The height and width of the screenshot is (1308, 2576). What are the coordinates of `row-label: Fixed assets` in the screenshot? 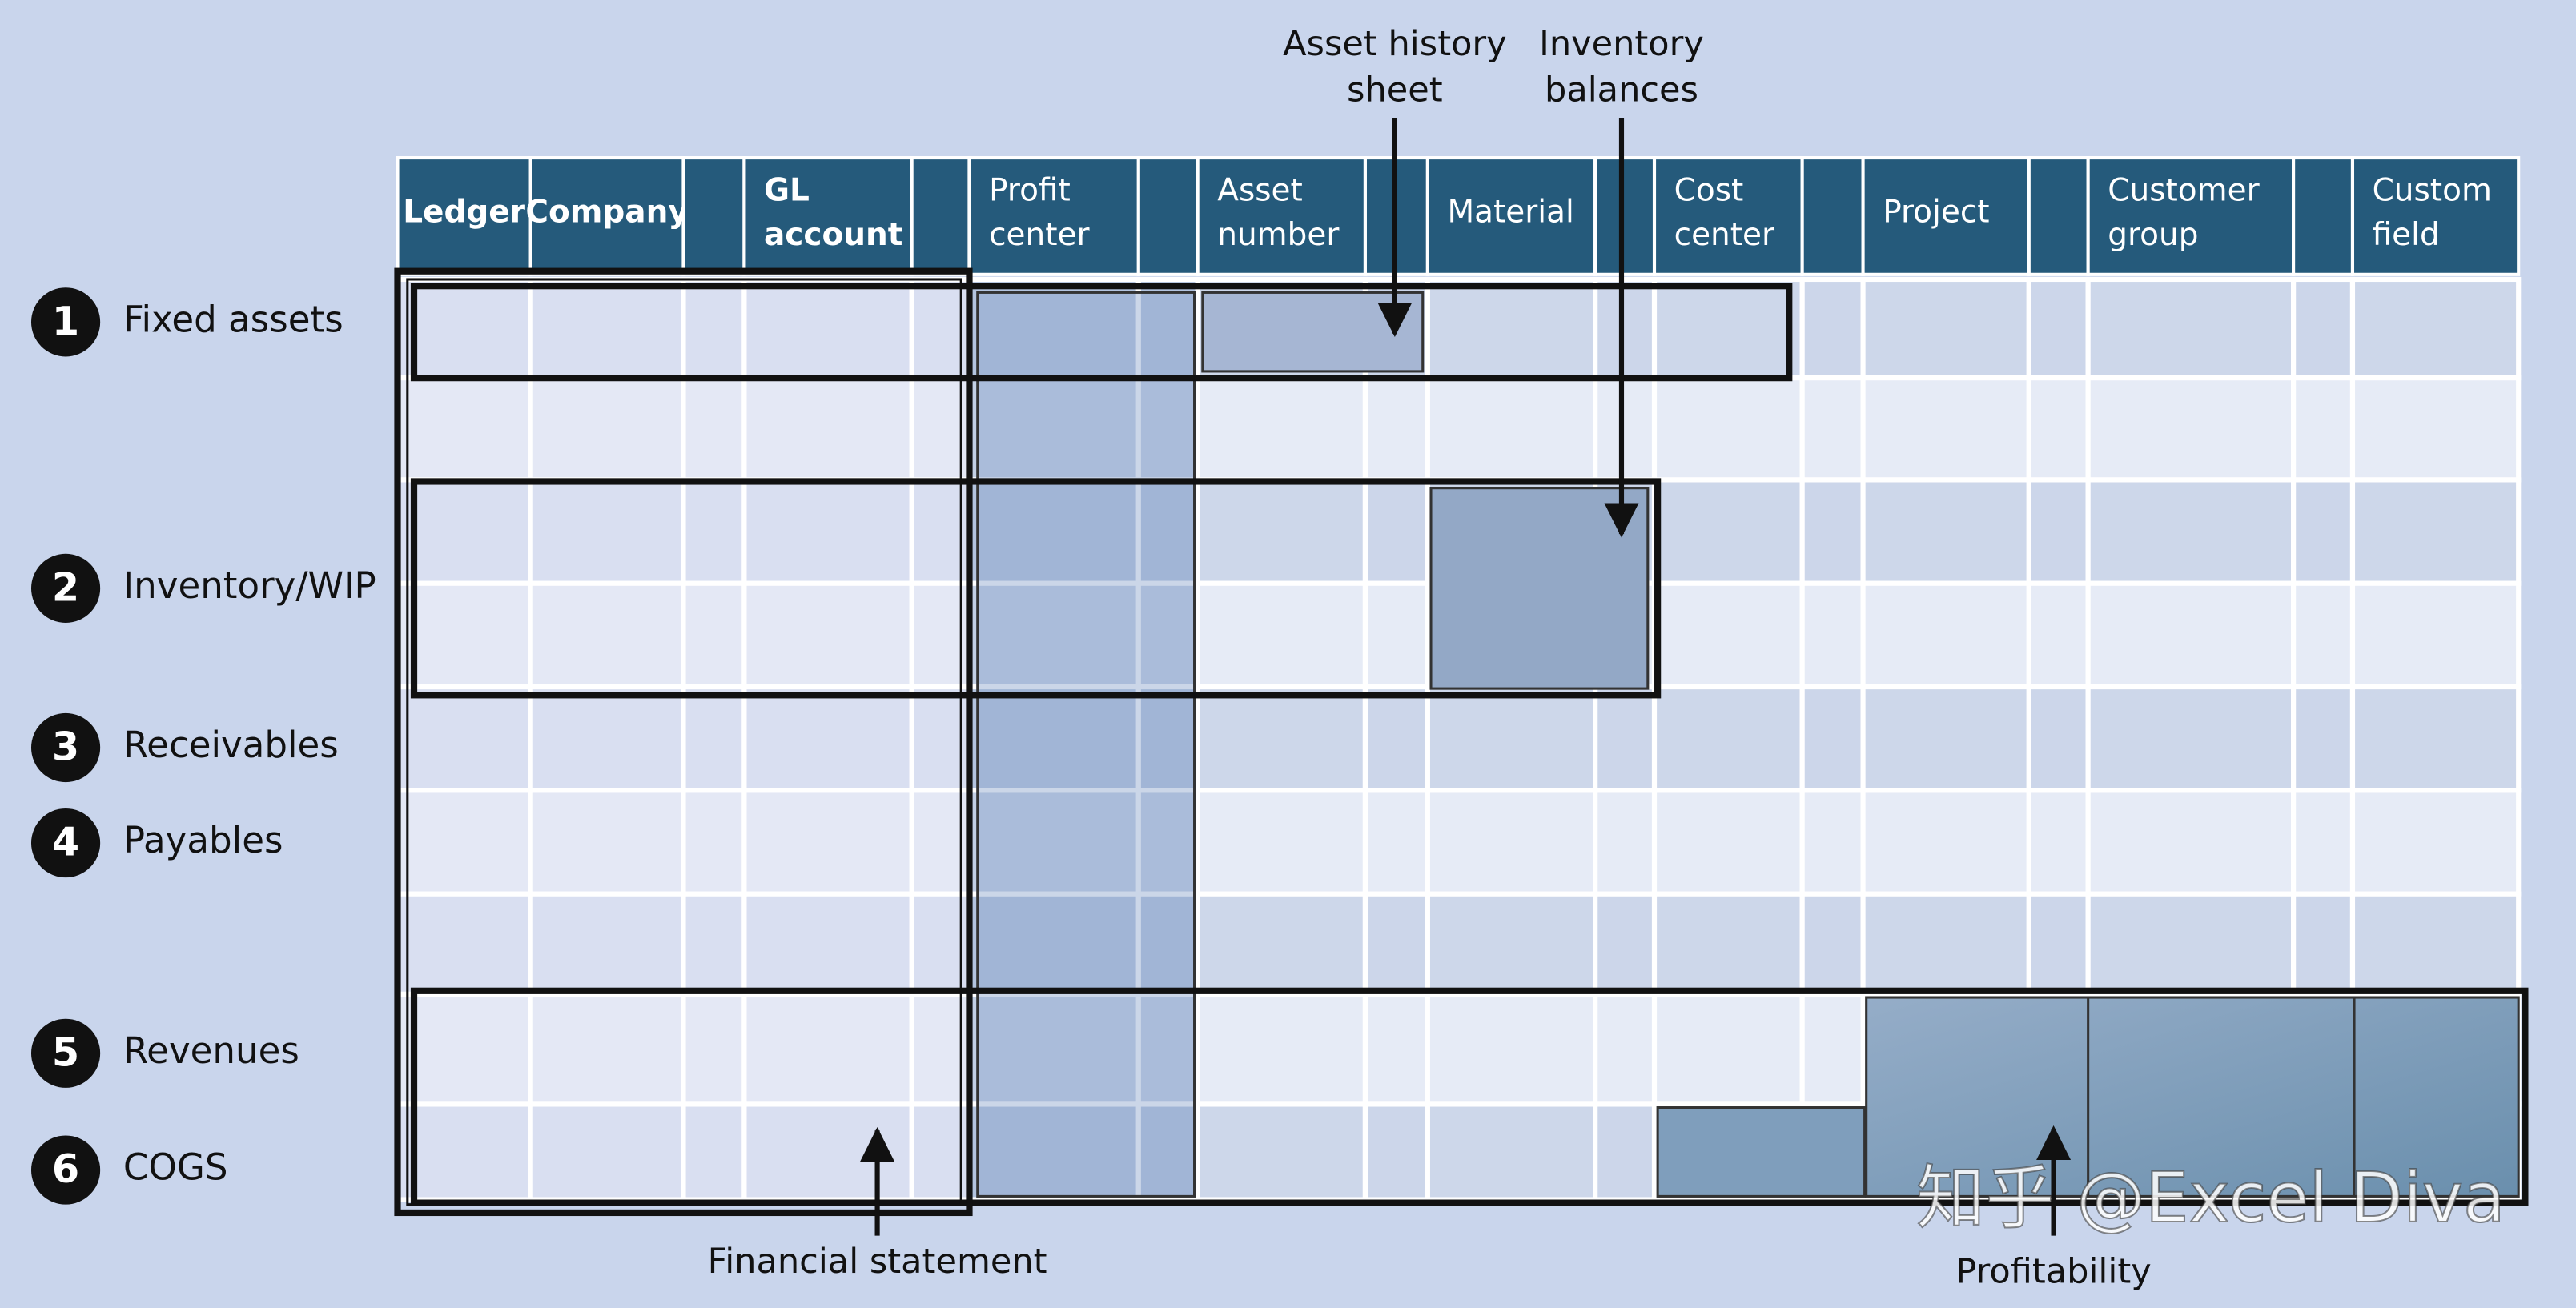 It's located at (233, 319).